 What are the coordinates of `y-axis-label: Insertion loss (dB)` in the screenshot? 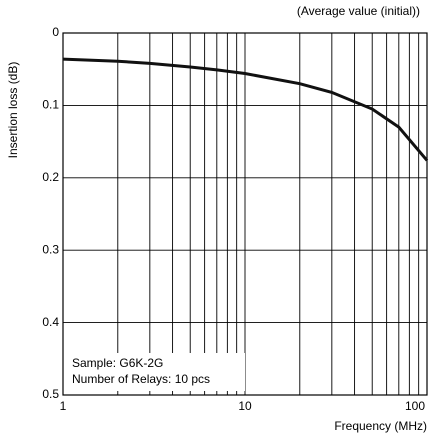 It's located at (13, 110).